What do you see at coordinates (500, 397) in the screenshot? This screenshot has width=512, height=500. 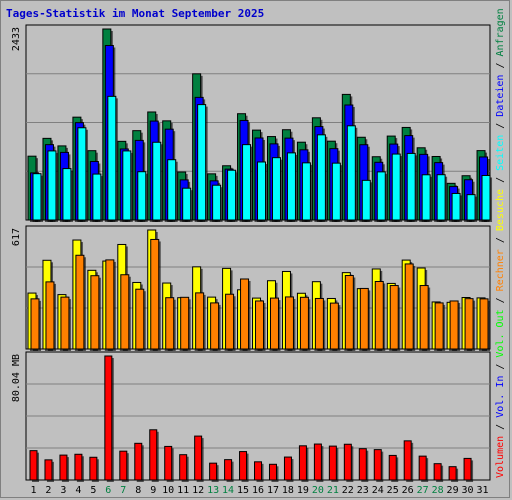 I see `legend-item: Vol. In` at bounding box center [500, 397].